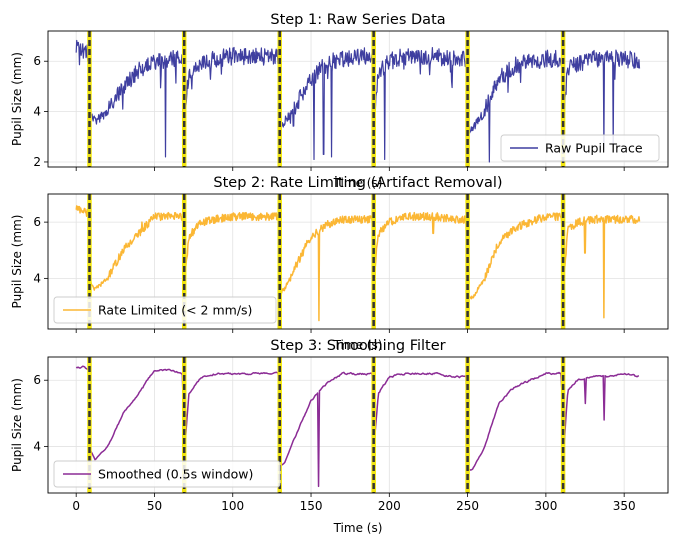 The height and width of the screenshot is (547, 678). I want to click on legend-label: Raw Pupil Trace, so click(594, 148).